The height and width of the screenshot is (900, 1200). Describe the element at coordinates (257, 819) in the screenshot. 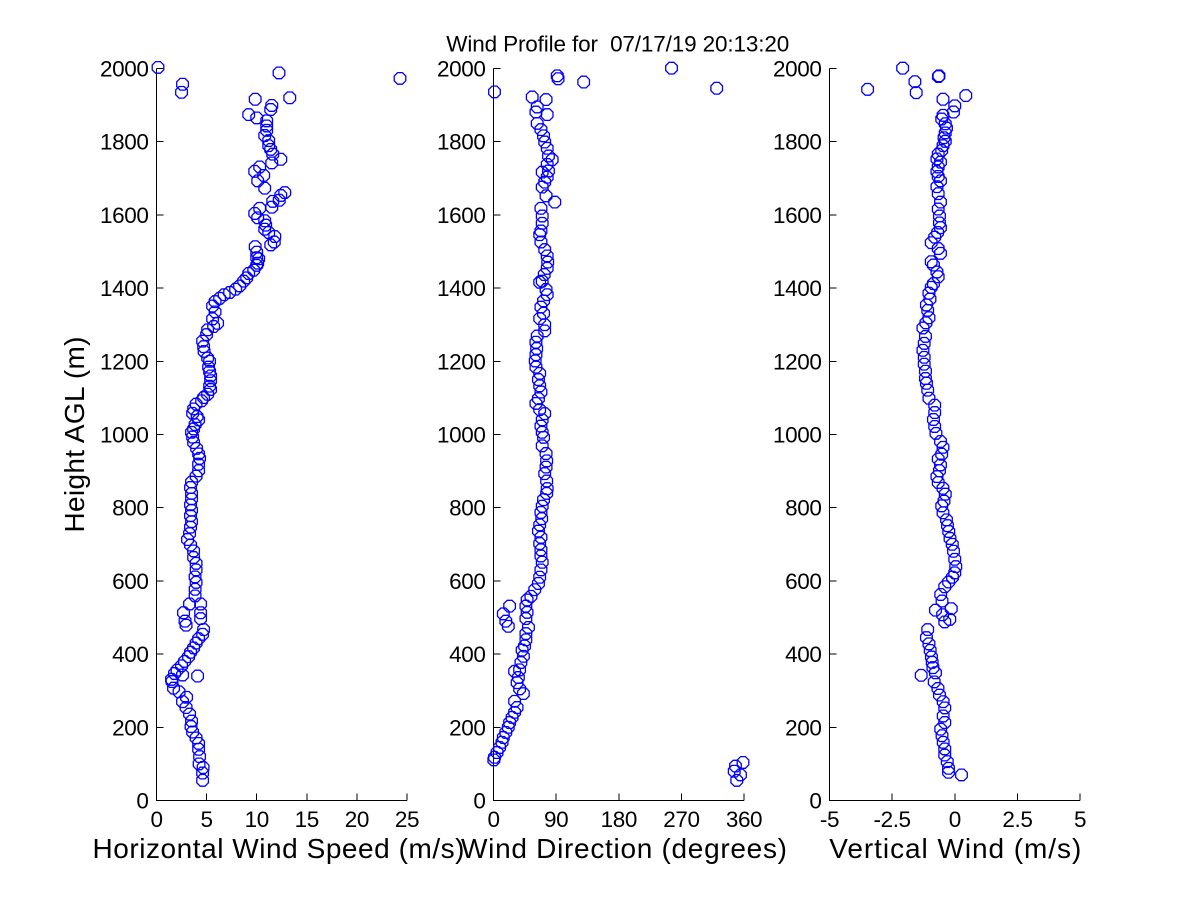

I see `svg-text: 10` at that location.